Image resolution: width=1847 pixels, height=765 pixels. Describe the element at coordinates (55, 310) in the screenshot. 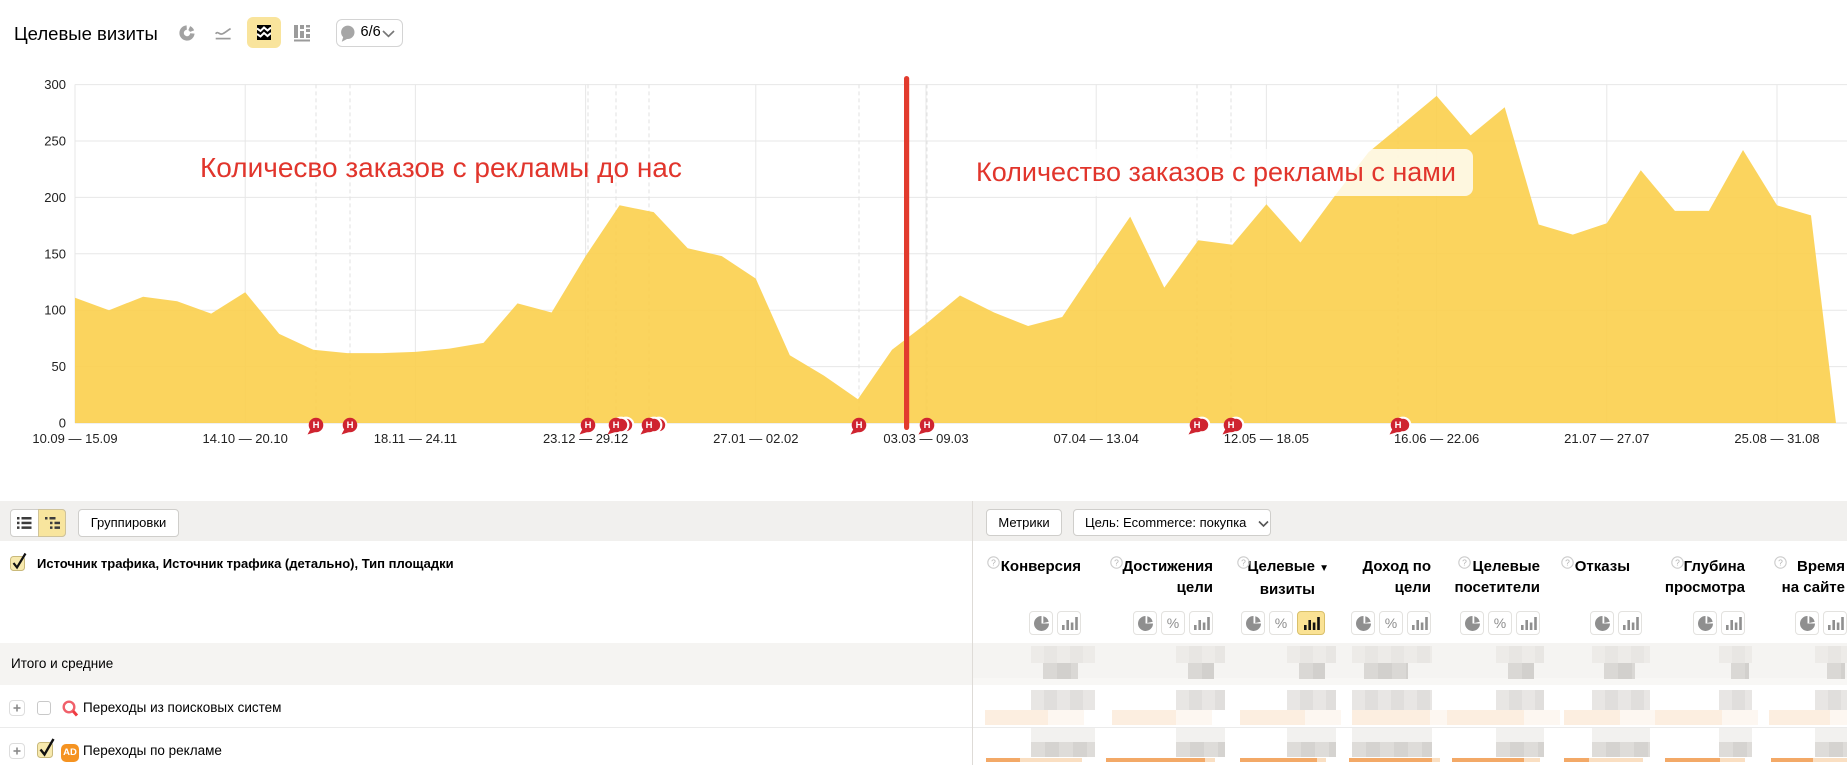

I see `svg-text: 100` at that location.